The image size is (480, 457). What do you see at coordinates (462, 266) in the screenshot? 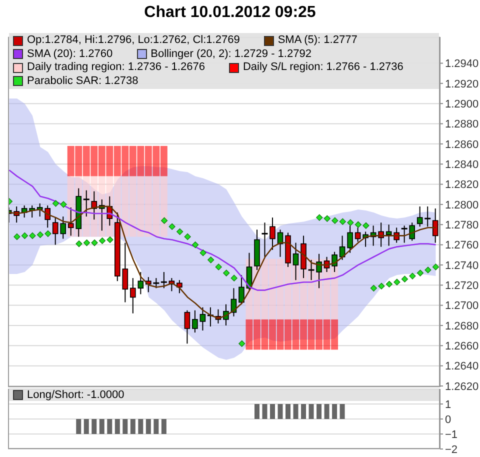
I see `y-tick-label: 1.2740` at bounding box center [462, 266].